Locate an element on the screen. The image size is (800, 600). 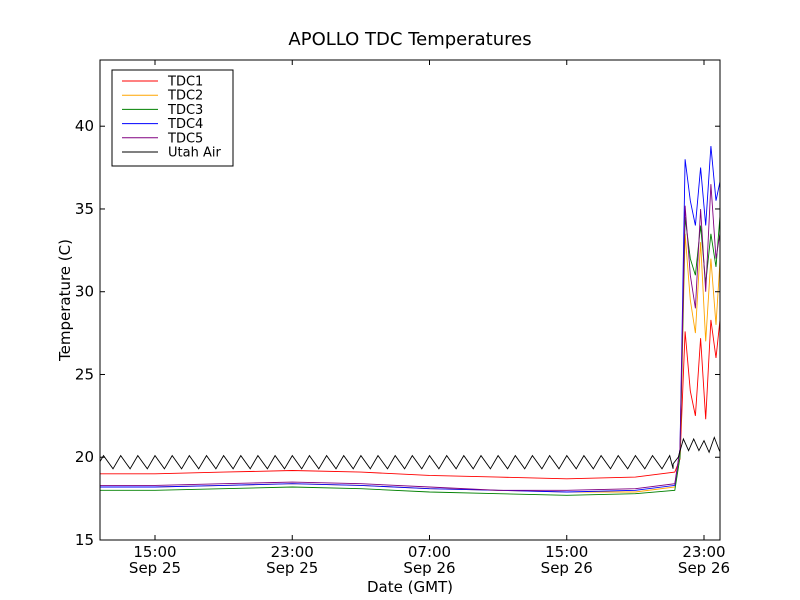
y-axis-label: Temperature (C) is located at coordinates (65, 300).